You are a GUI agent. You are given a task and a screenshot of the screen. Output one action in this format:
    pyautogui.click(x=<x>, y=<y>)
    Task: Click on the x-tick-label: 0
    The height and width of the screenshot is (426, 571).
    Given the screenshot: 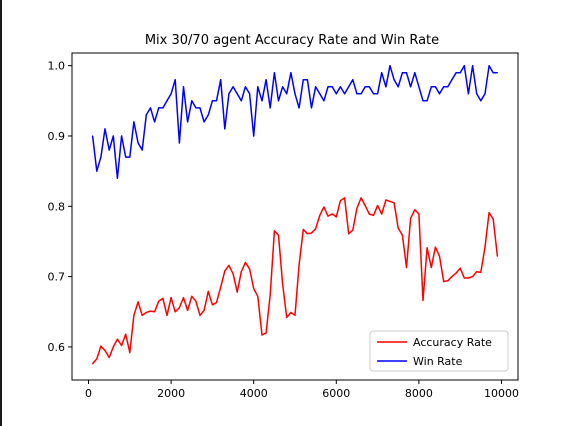 What is the action you would take?
    pyautogui.click(x=88, y=393)
    